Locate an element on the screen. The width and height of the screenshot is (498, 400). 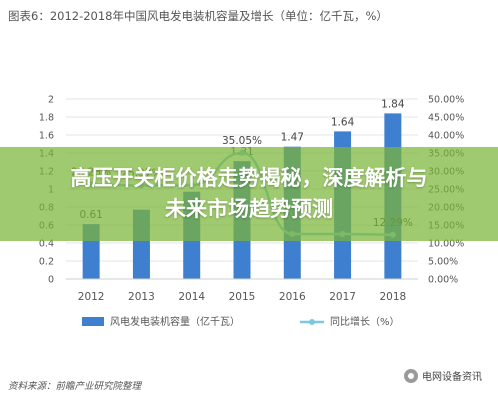
headline-line-1: 高压开关柜价格走势揭秘，深度解析与 is located at coordinates (249, 178).